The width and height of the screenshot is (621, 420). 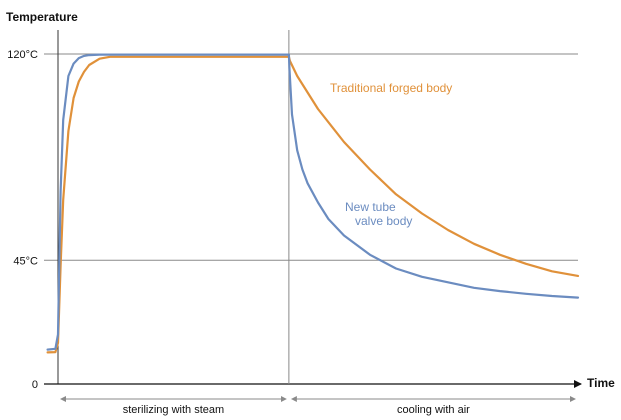 I want to click on y-axis-title: Temperature, so click(x=42, y=17).